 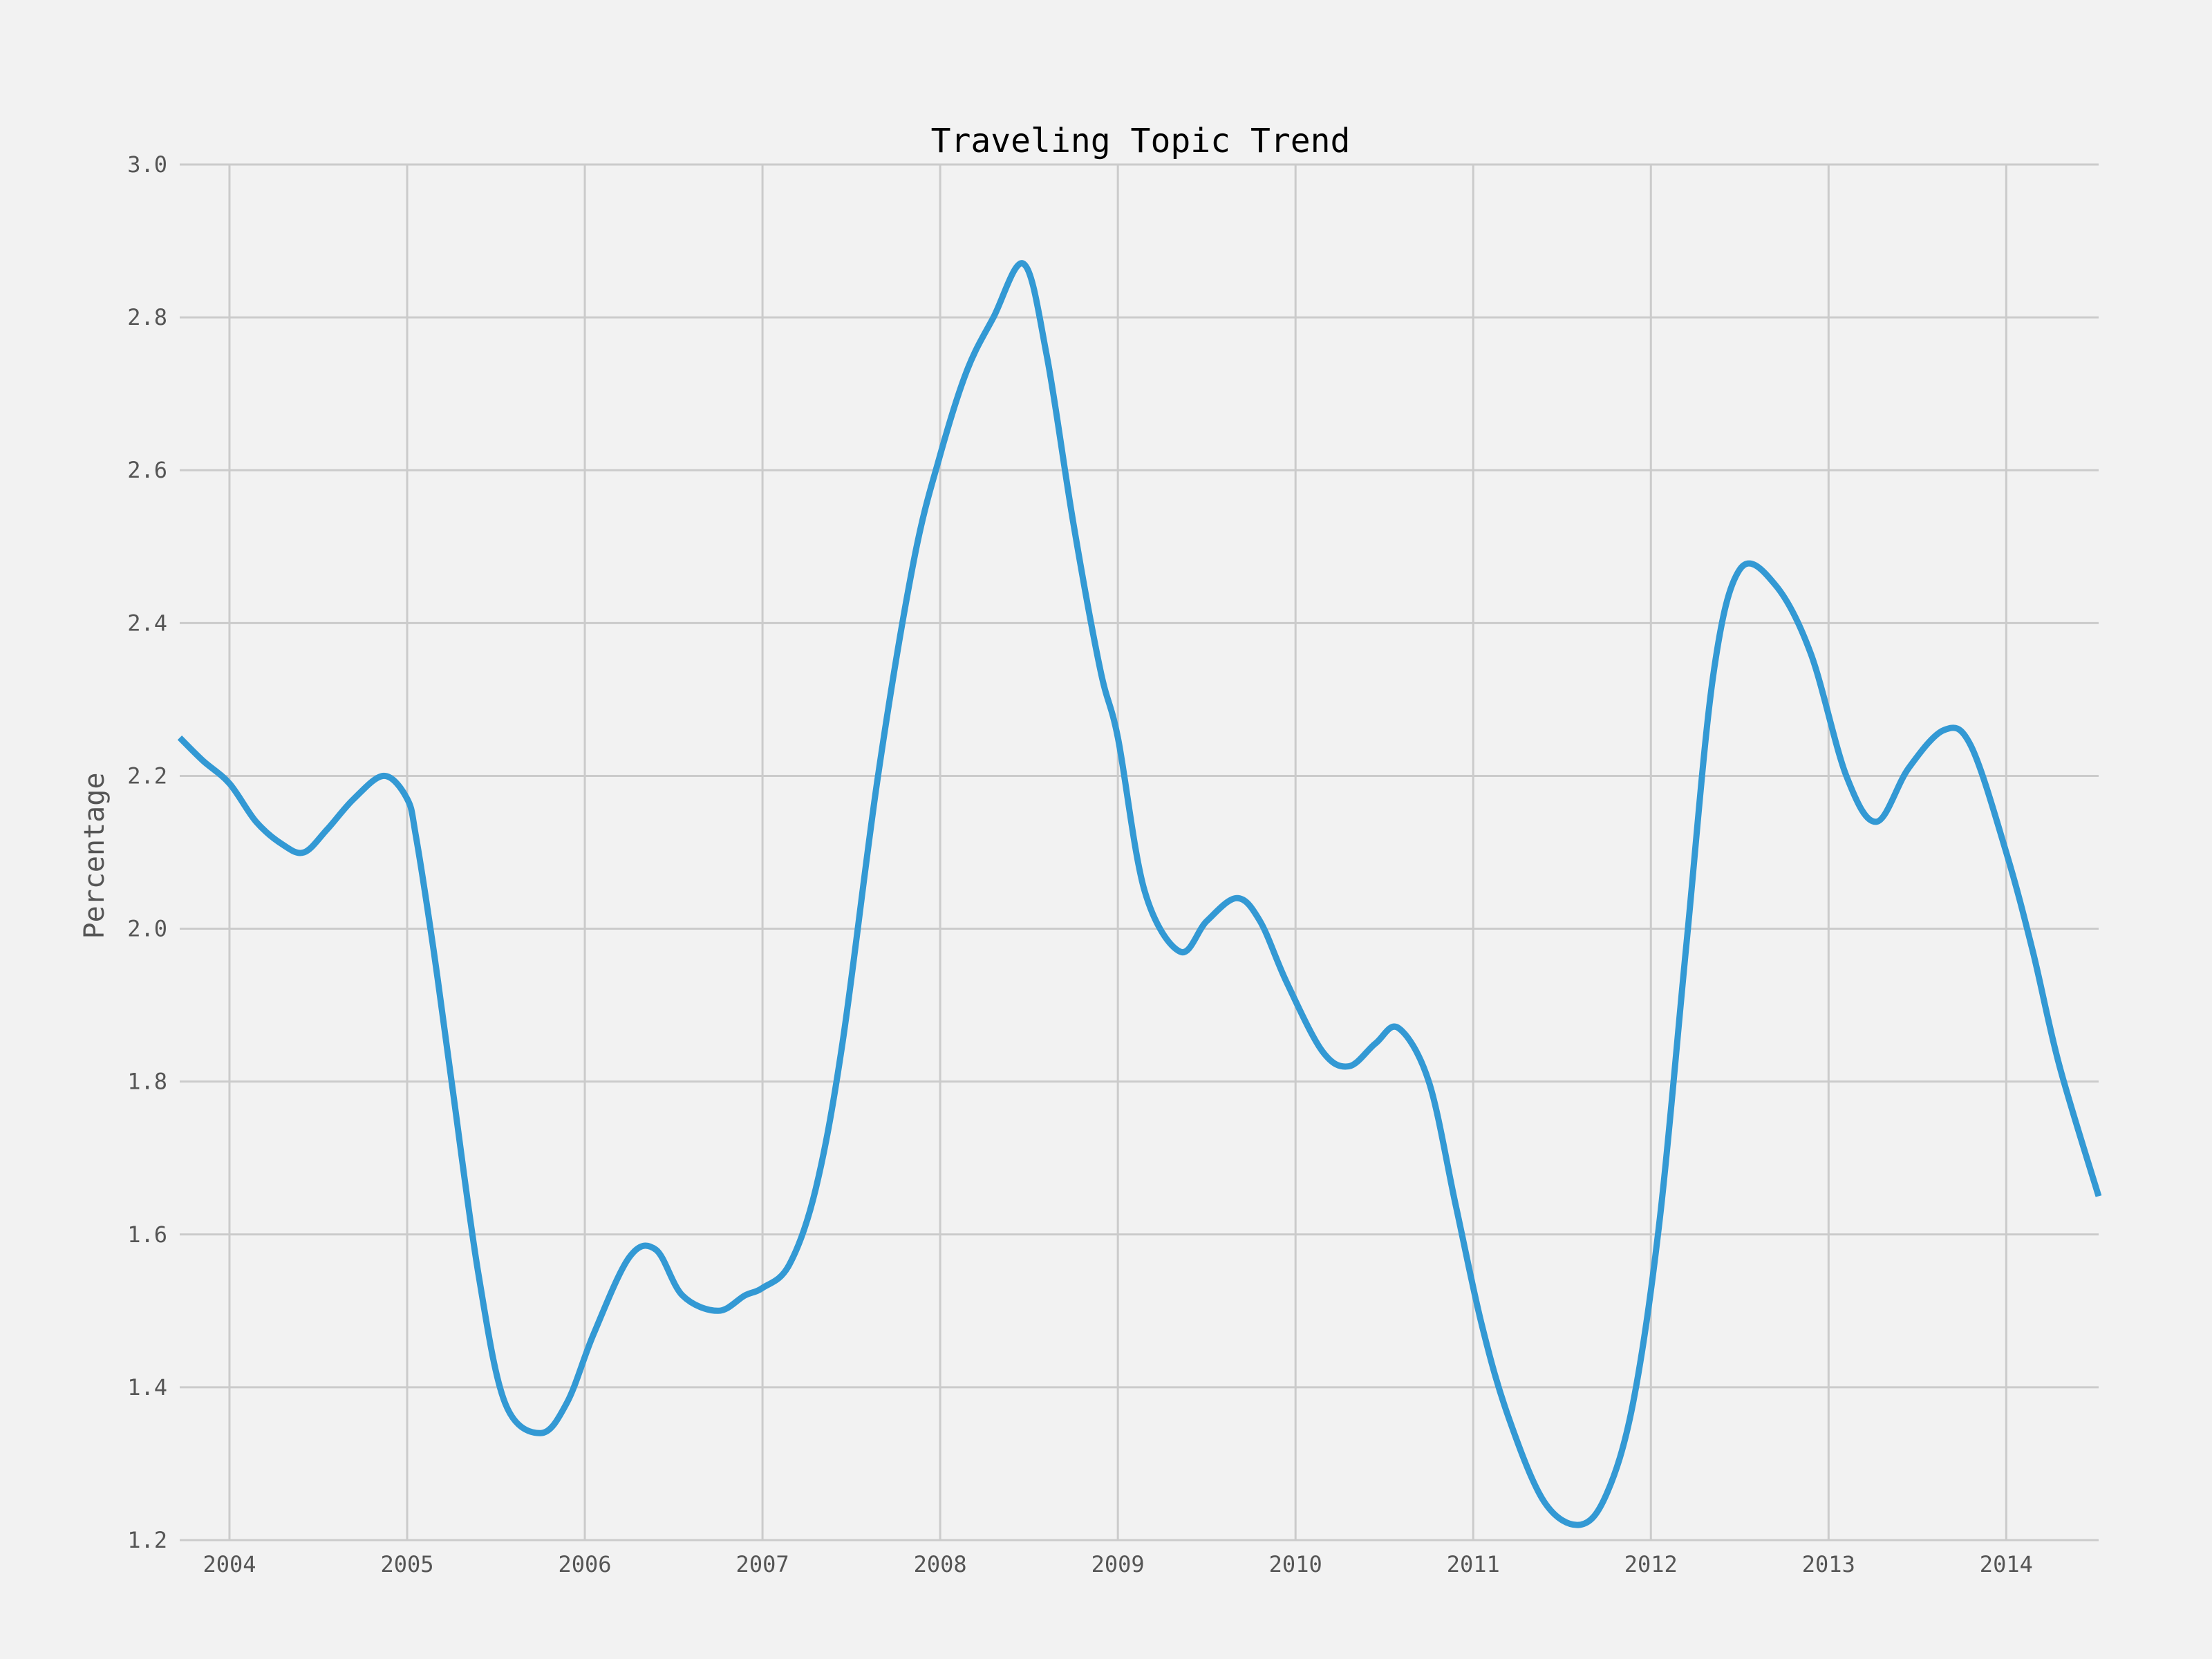 What do you see at coordinates (147, 775) in the screenshot?
I see `y-tick-label: 2.2` at bounding box center [147, 775].